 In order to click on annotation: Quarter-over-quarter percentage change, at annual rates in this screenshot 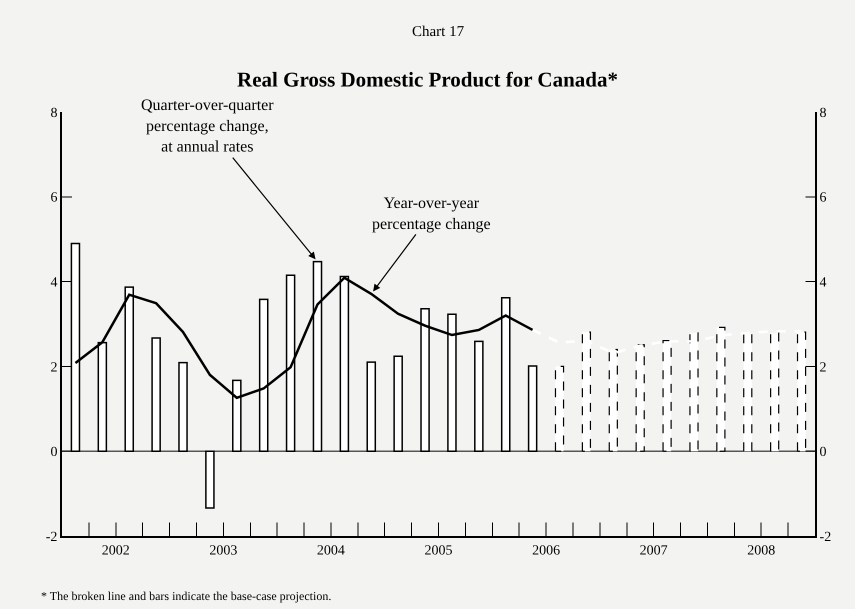, I will do `click(207, 126)`.